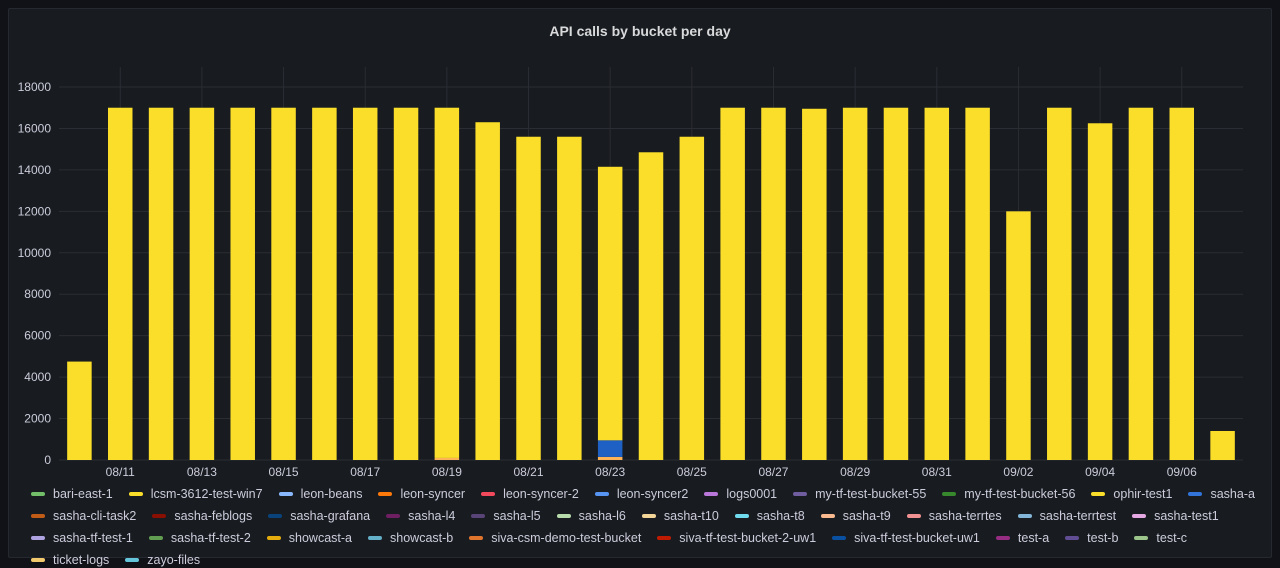 The width and height of the screenshot is (1280, 568). I want to click on legend-item: leon-syncer2, so click(641, 494).